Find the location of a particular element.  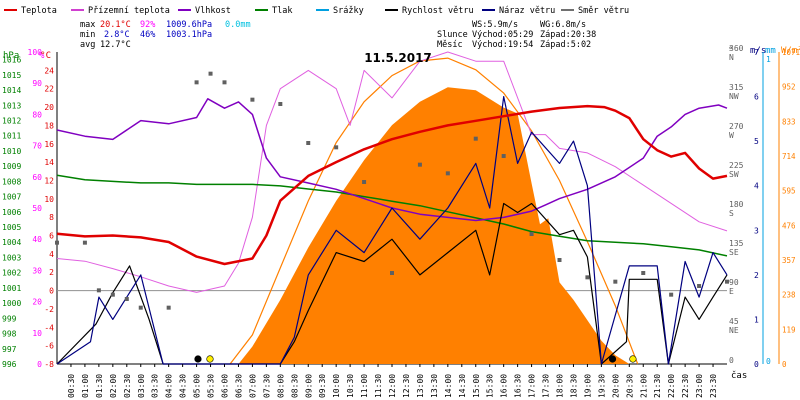

time-tick: 11:30 is located at coordinates (378, 386).